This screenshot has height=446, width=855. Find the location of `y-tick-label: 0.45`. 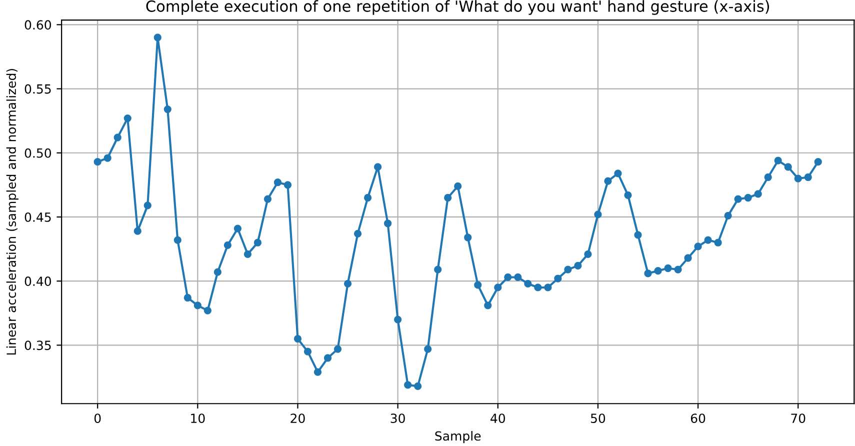

y-tick-label: 0.45 is located at coordinates (37, 217).